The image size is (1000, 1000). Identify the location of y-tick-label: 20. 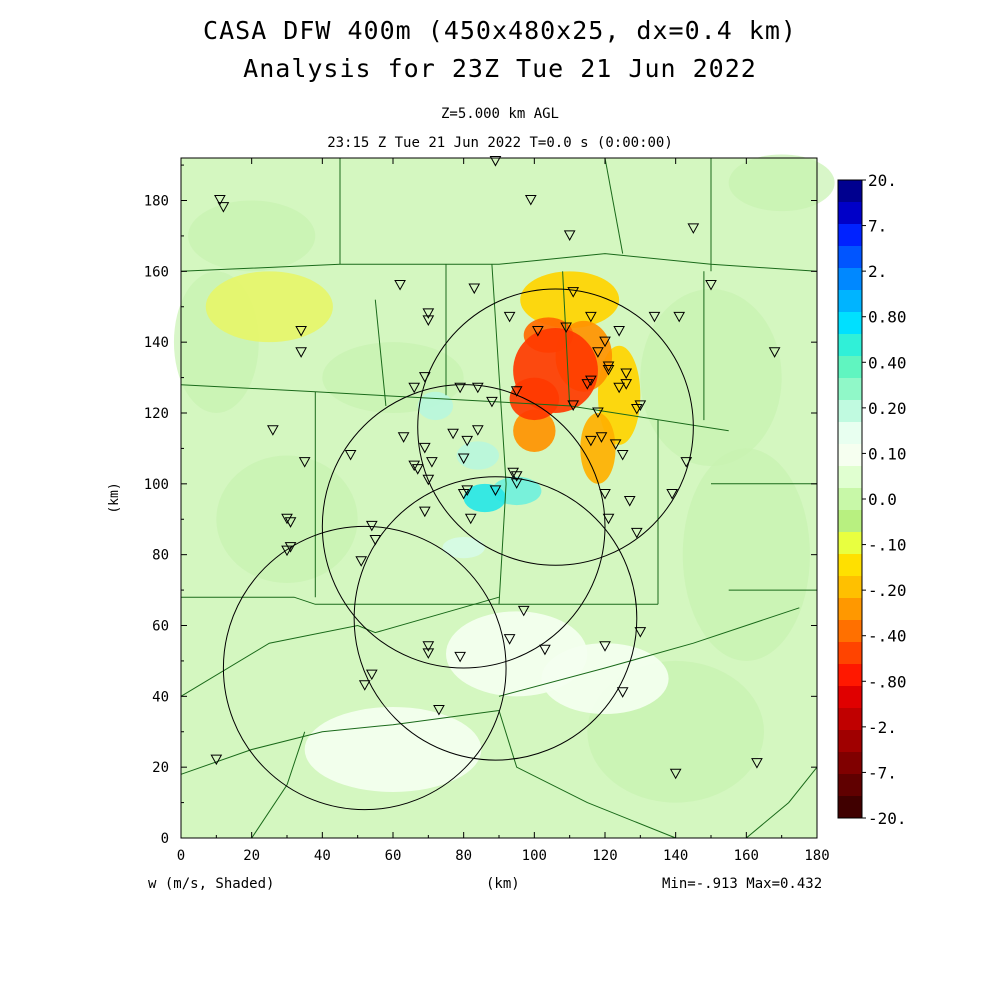
(160, 768).